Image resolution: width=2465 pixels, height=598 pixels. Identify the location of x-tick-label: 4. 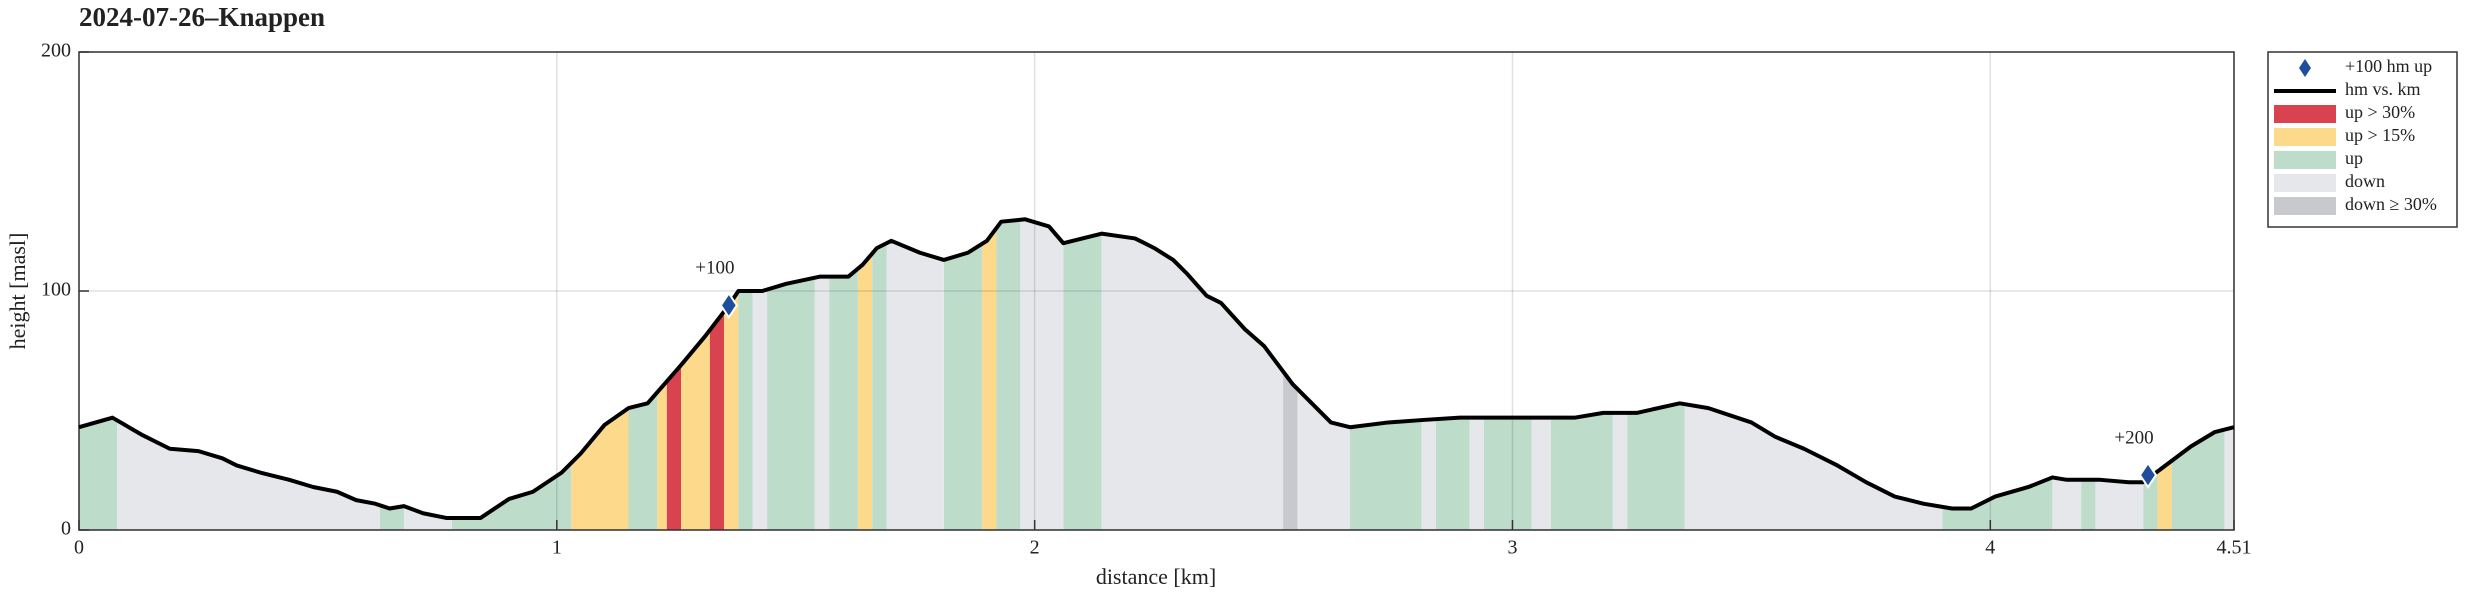
(1990, 548).